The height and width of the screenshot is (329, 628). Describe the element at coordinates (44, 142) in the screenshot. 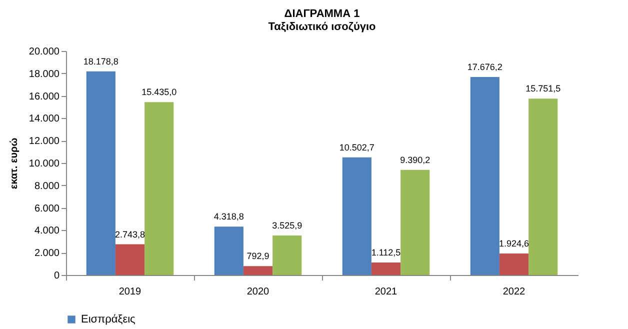

I see `y-tick-label: 12.000` at that location.